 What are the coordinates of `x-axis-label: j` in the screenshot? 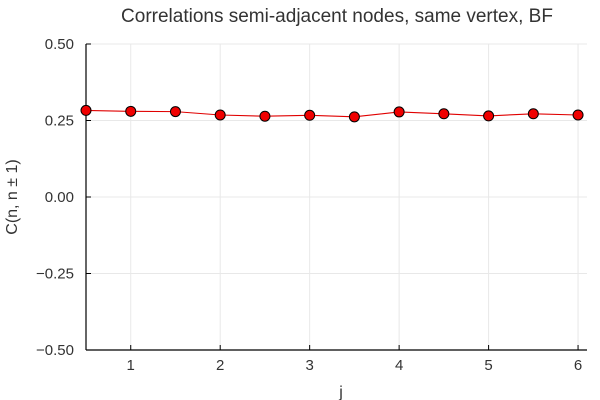 It's located at (340, 392).